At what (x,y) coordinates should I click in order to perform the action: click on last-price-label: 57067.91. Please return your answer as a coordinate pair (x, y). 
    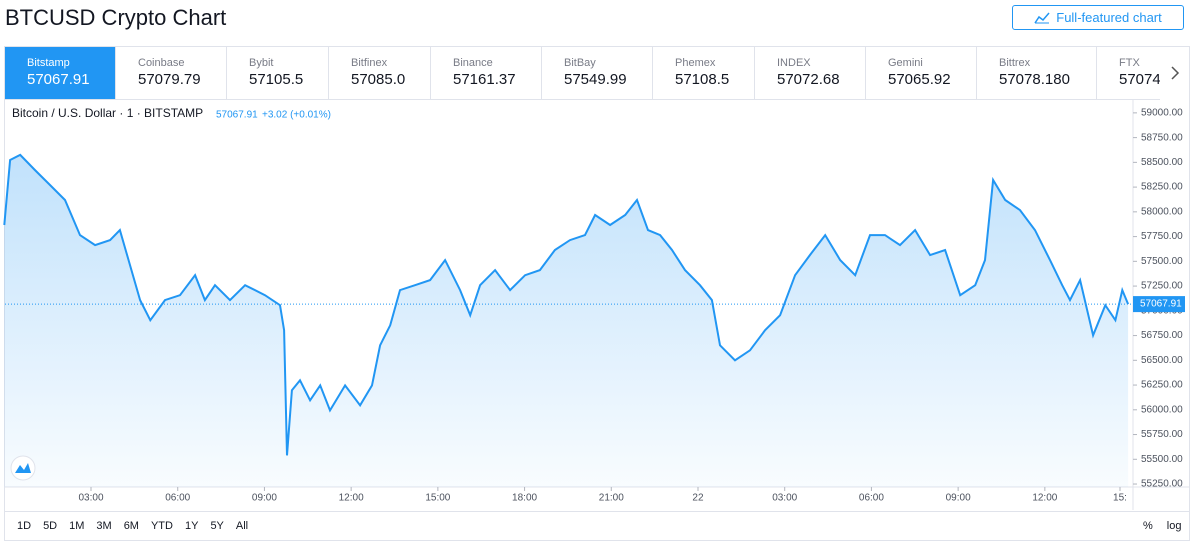
    Looking at the image, I should click on (1161, 304).